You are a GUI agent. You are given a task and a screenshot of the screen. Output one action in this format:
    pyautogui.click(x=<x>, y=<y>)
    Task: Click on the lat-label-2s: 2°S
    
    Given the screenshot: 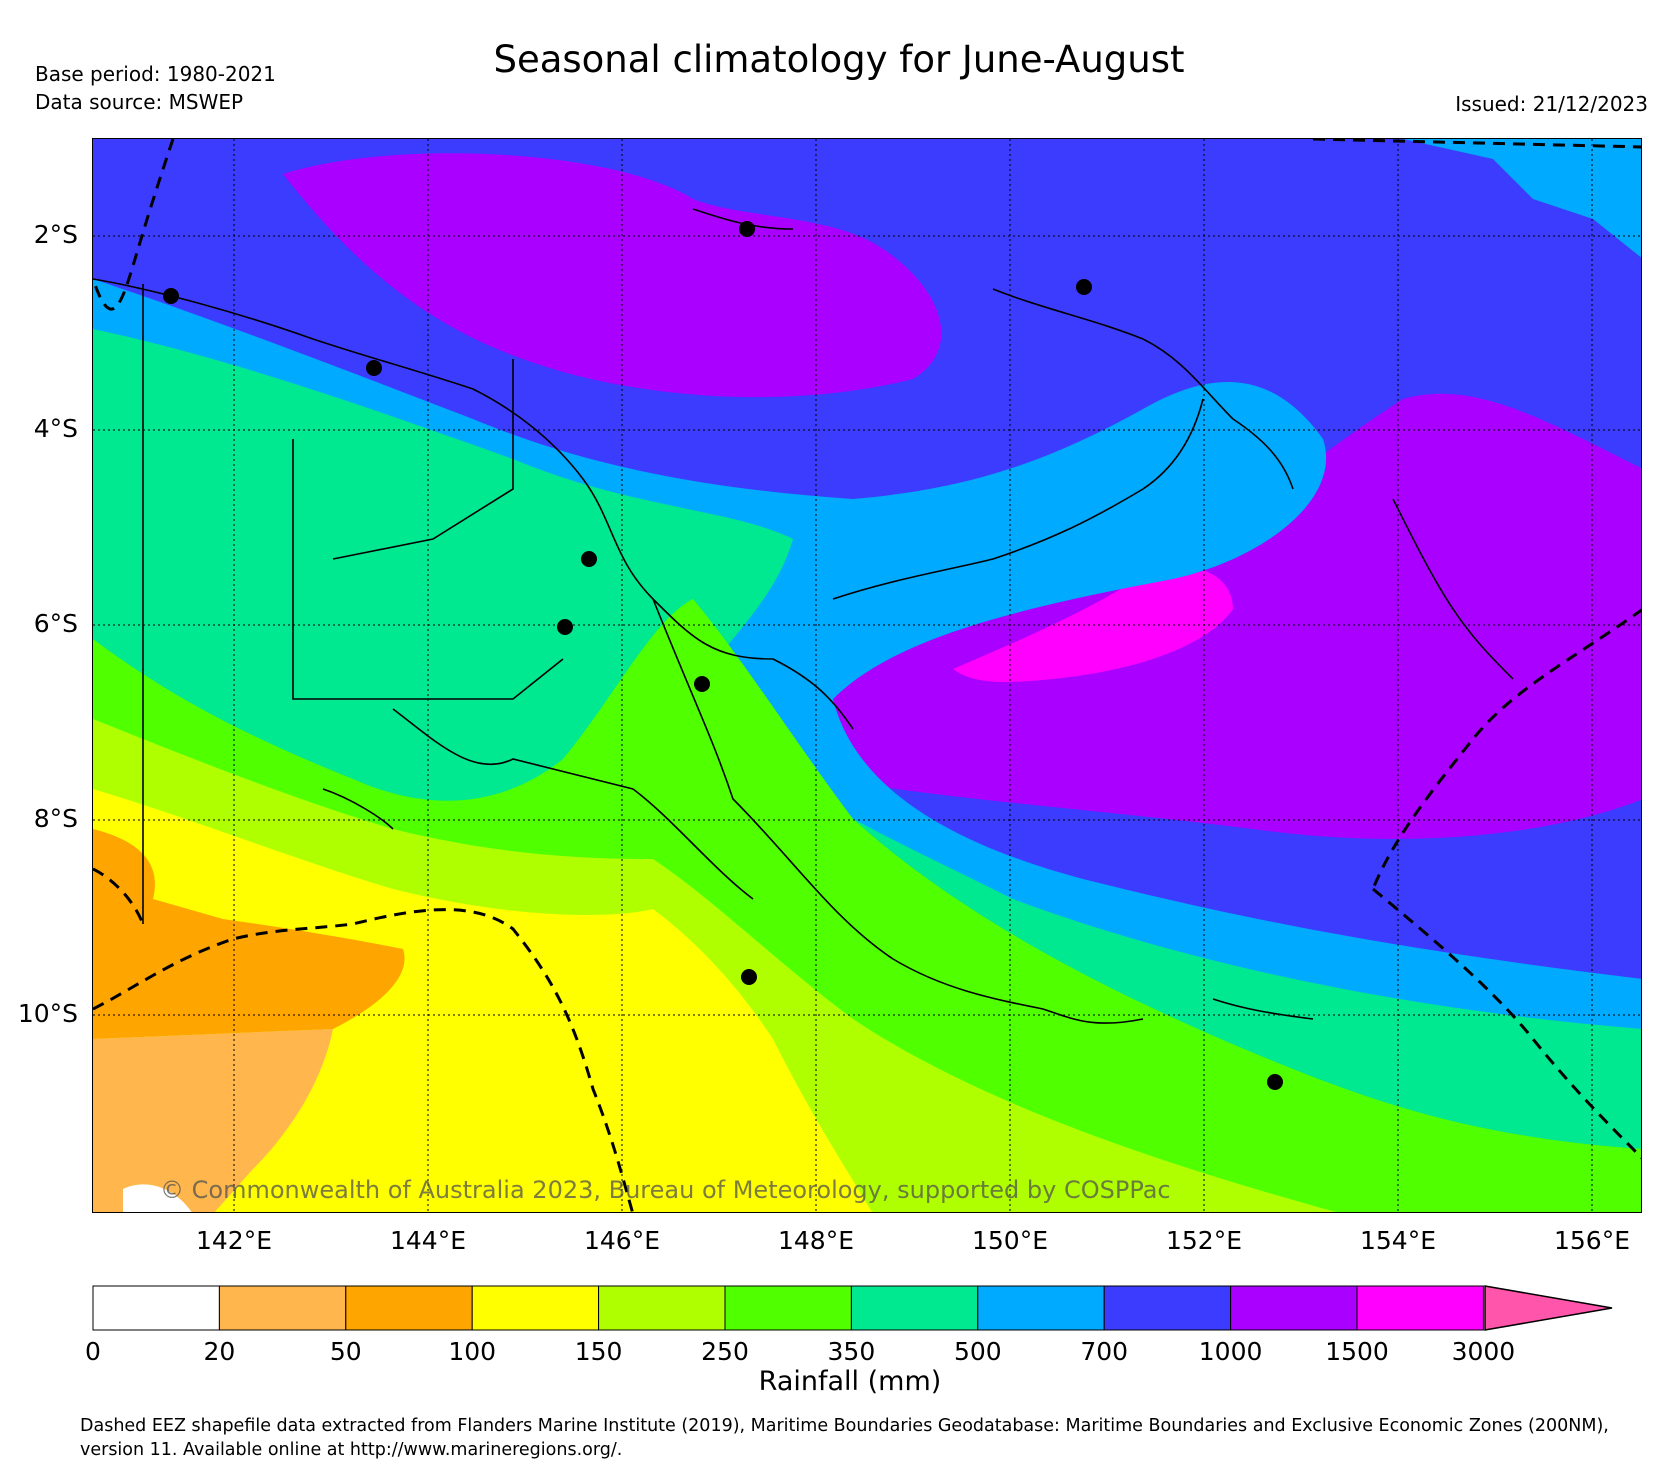 What is the action you would take?
    pyautogui.click(x=55, y=234)
    